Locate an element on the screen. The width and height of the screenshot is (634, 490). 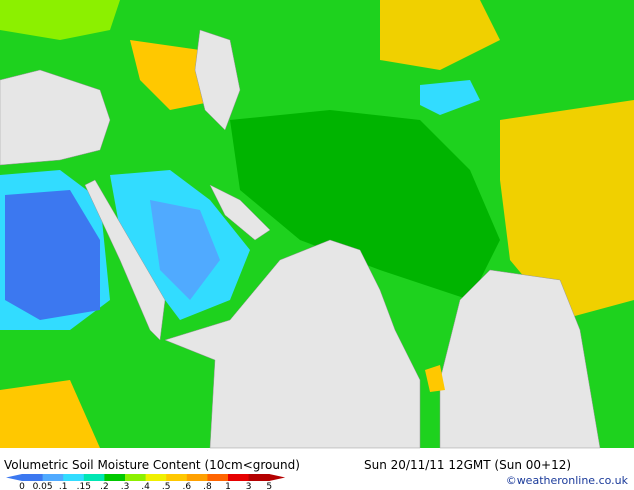
legend-label: 5 is located at coordinates (269, 486).